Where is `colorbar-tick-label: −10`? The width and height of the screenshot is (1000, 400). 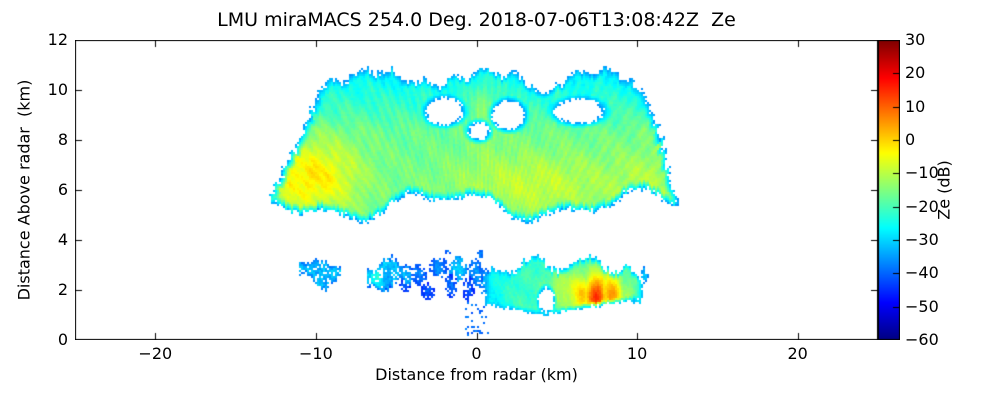
colorbar-tick-label: −10 is located at coordinates (922, 173).